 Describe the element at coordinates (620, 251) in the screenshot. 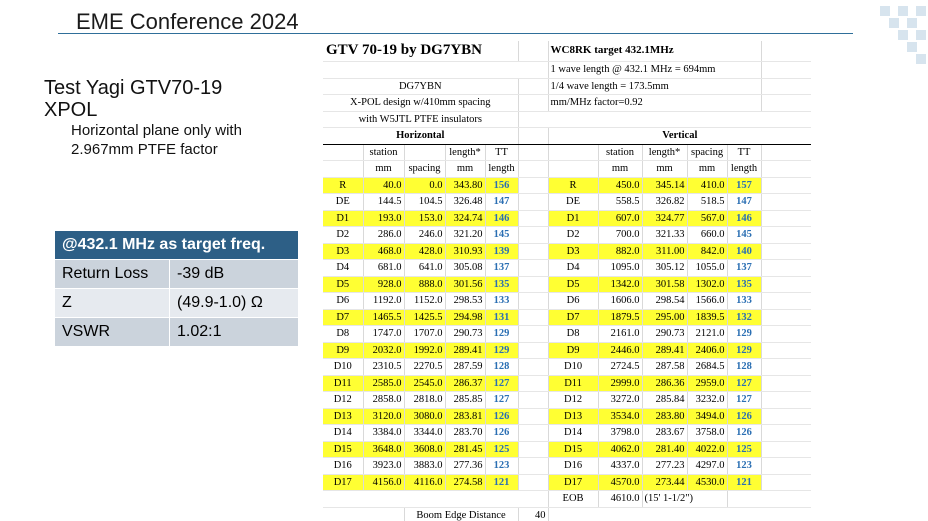

I see `v-station: 882.0` at that location.